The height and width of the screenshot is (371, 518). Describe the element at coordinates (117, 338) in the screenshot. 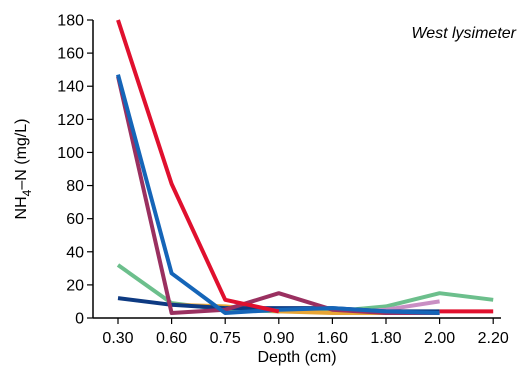

I see `x-tick-label: 0.30` at that location.